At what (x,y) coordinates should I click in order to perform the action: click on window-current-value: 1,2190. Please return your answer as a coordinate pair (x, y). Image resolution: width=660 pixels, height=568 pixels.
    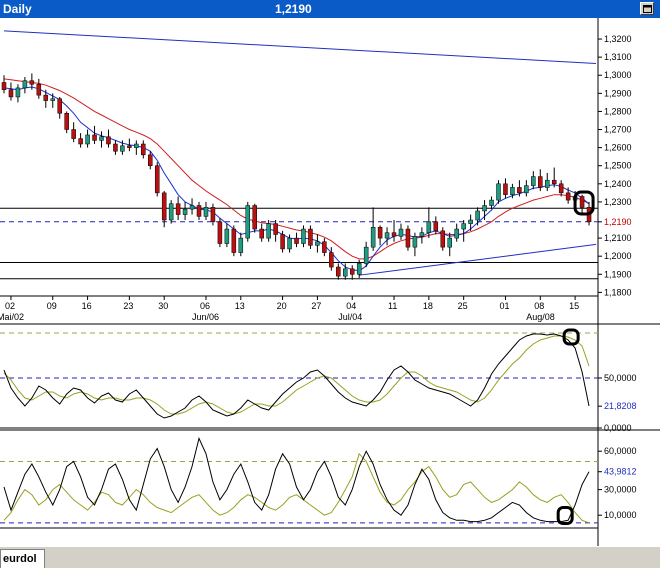
    Looking at the image, I should click on (293, 9).